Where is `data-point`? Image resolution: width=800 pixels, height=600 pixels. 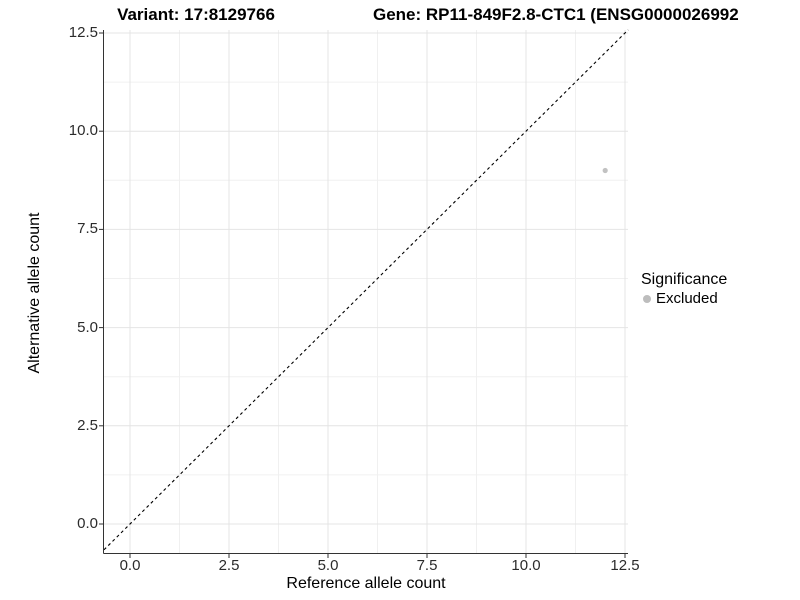 data-point is located at coordinates (605, 170).